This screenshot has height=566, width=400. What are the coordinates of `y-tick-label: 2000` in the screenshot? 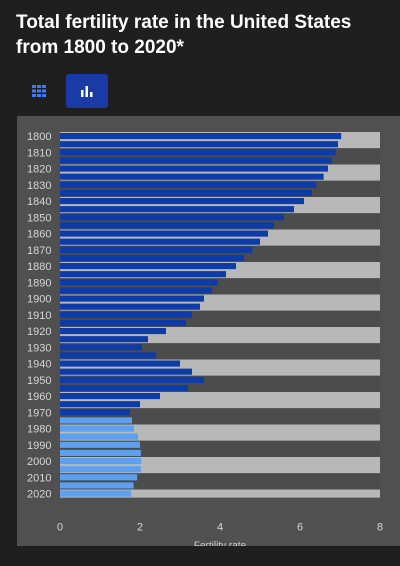 It's located at (39, 462).